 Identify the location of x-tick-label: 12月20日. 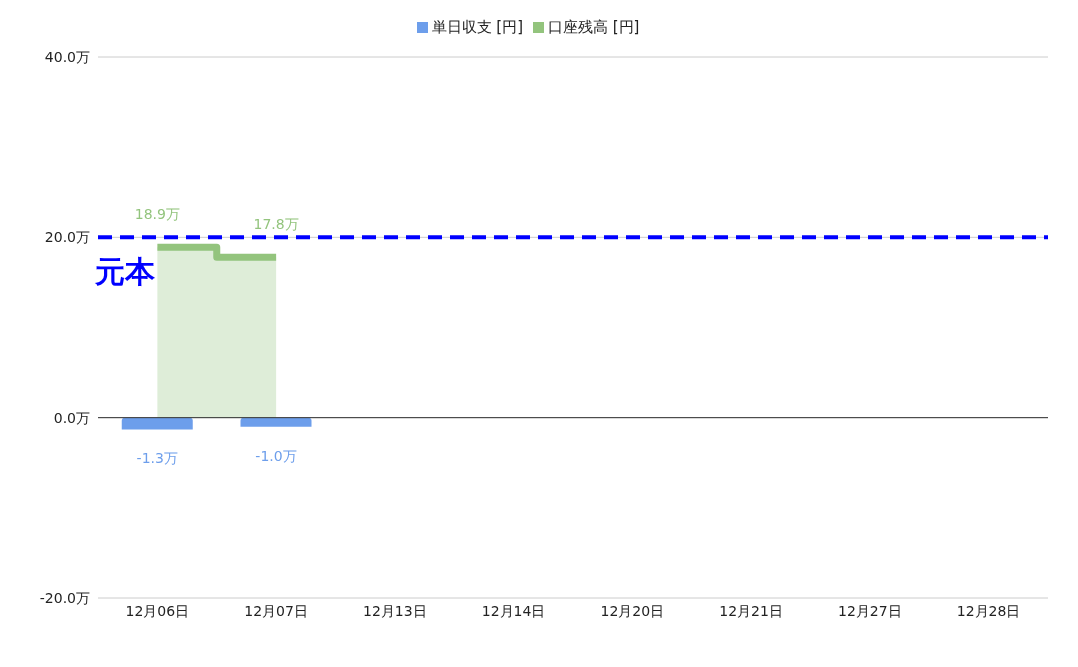
(632, 610).